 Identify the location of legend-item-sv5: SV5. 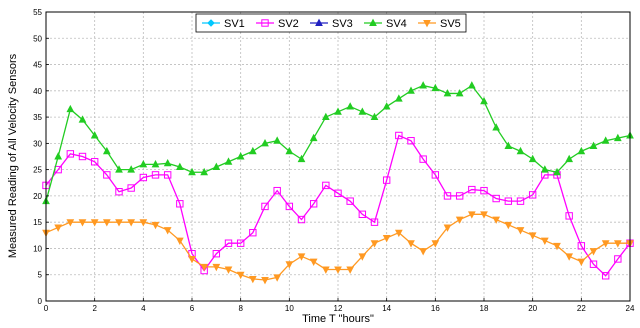
(439, 24).